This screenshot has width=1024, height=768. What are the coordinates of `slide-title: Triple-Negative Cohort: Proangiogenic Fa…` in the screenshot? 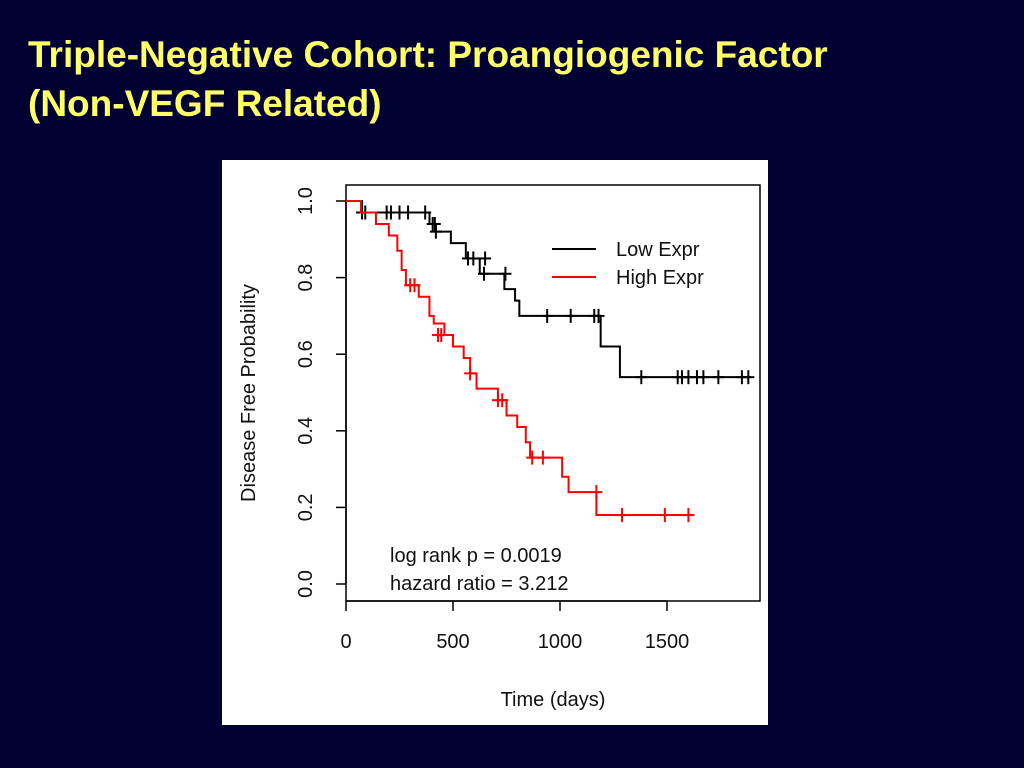 It's located at (428, 79).